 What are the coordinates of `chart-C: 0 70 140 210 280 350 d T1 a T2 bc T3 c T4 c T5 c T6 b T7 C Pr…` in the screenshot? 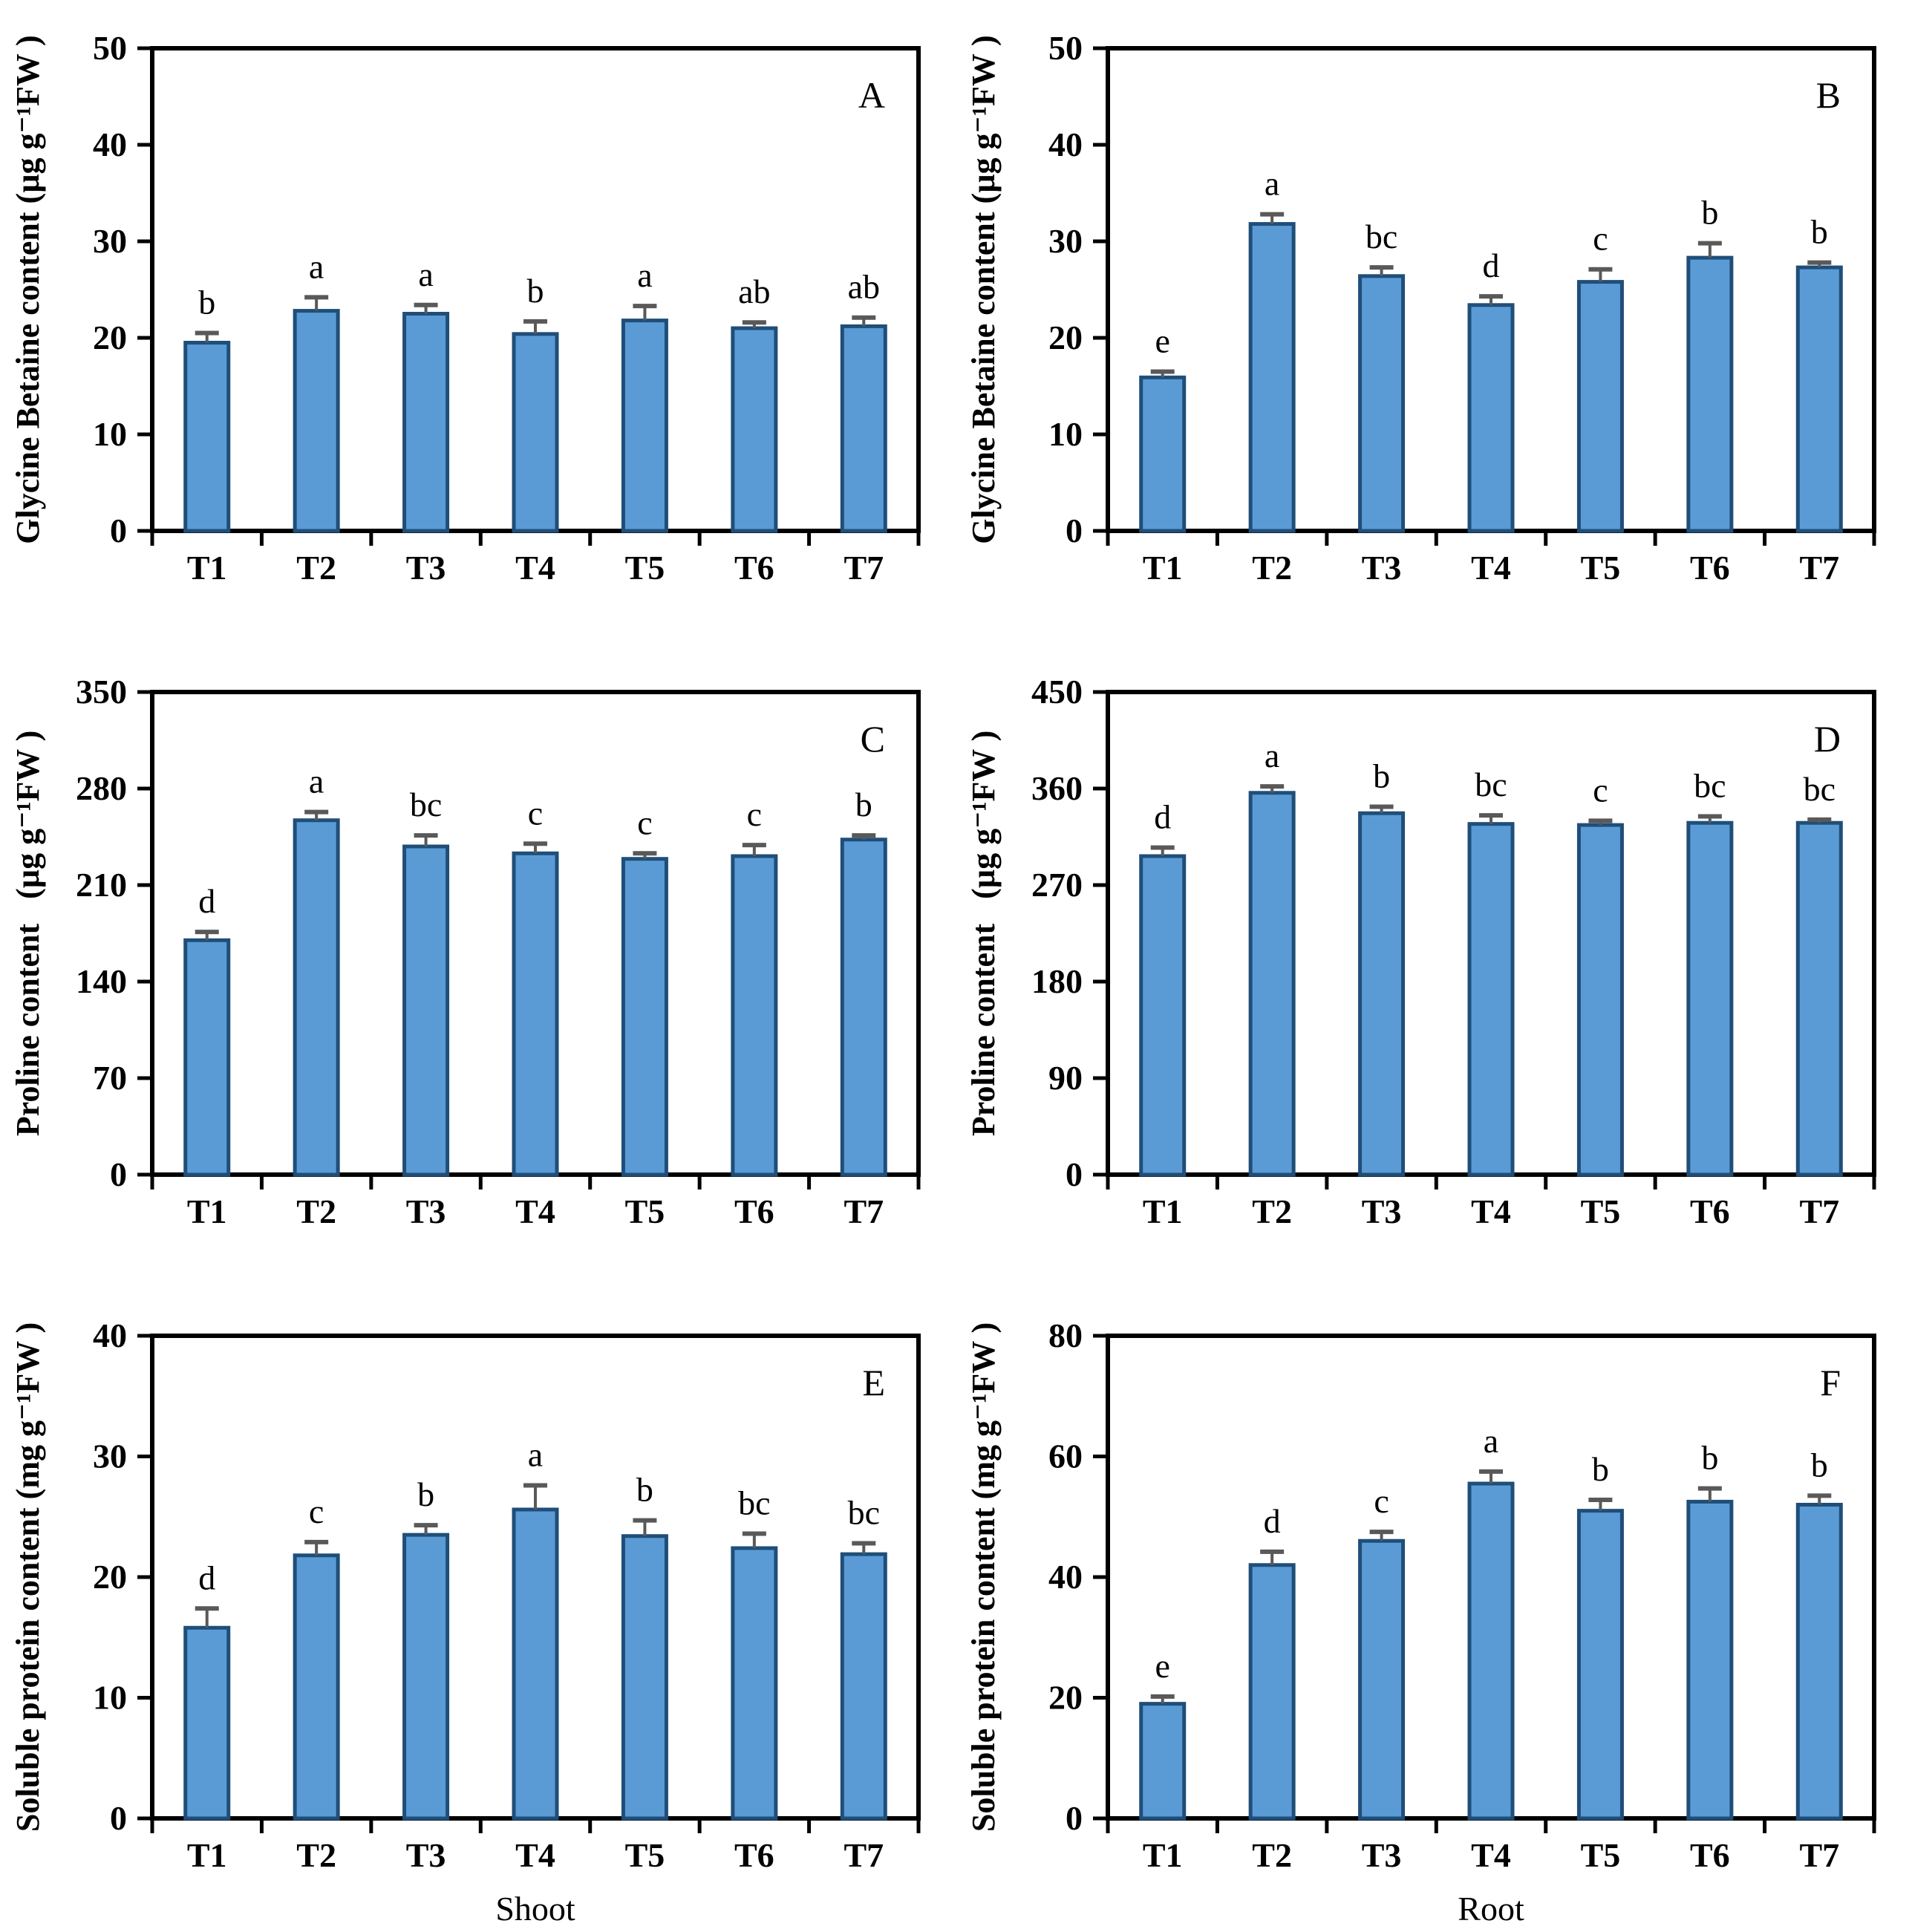 It's located at (466, 951).